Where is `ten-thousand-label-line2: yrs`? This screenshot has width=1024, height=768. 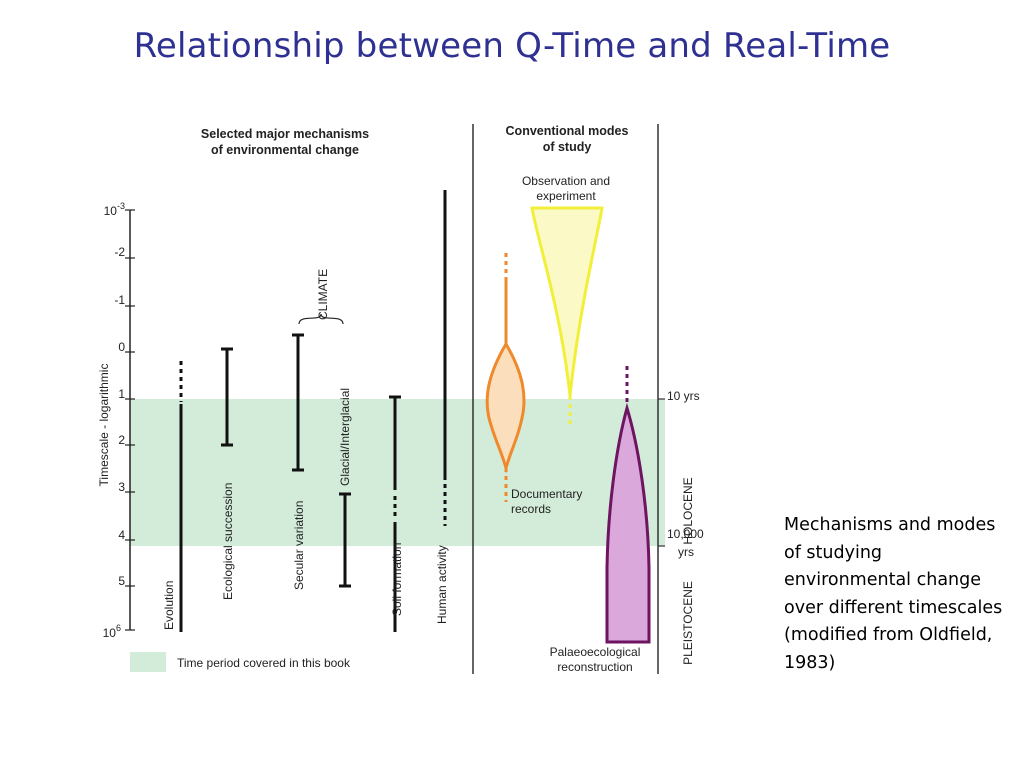 ten-thousand-label-line2: yrs is located at coordinates (686, 552).